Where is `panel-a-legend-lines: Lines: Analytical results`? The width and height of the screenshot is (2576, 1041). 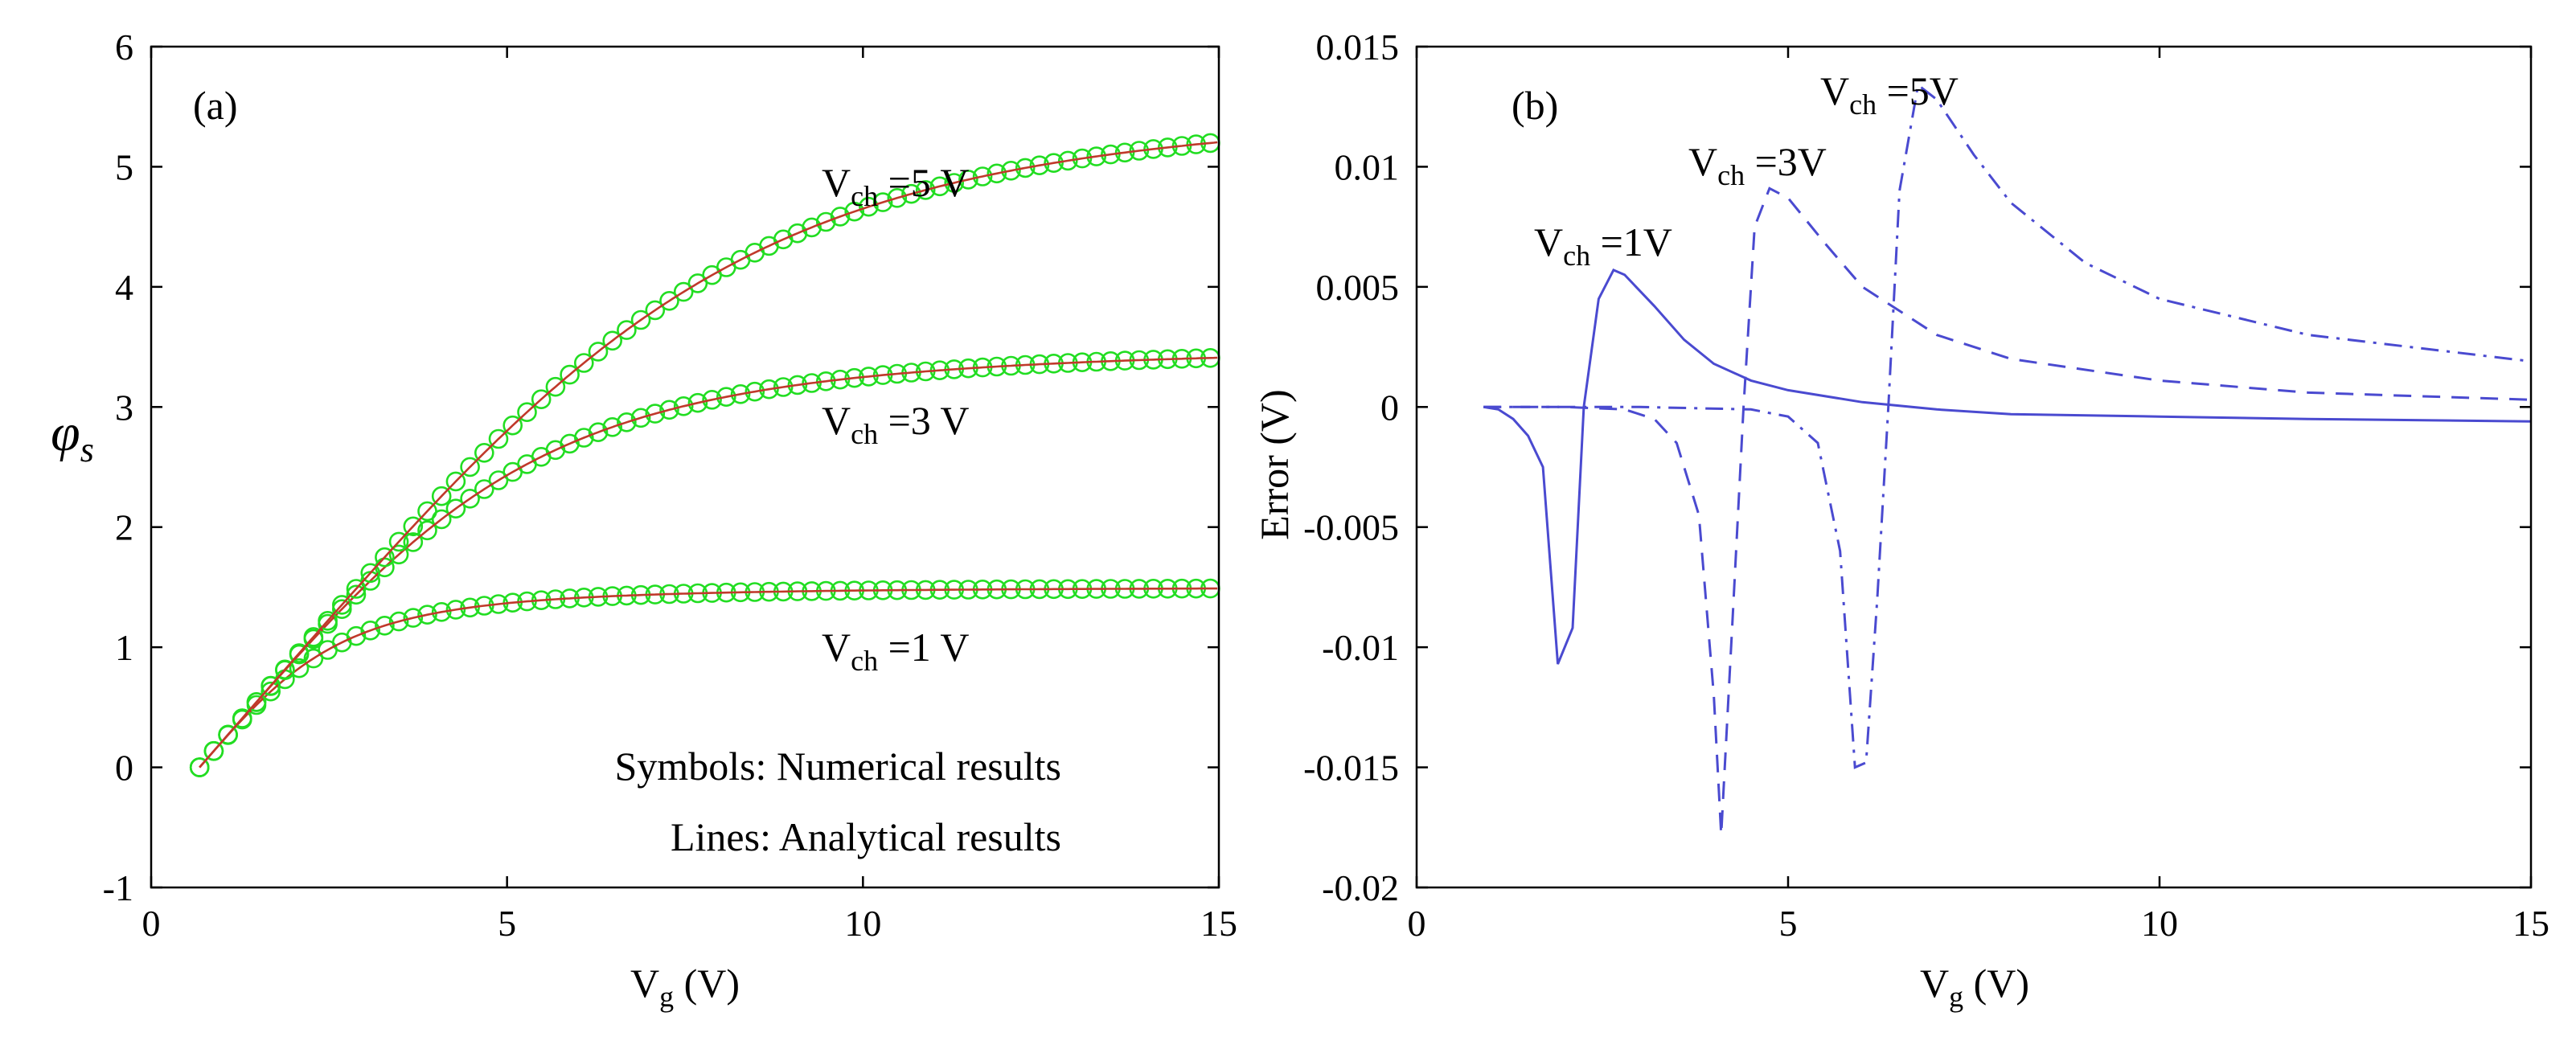
panel-a-legend-lines: Lines: Analytical results is located at coordinates (866, 836).